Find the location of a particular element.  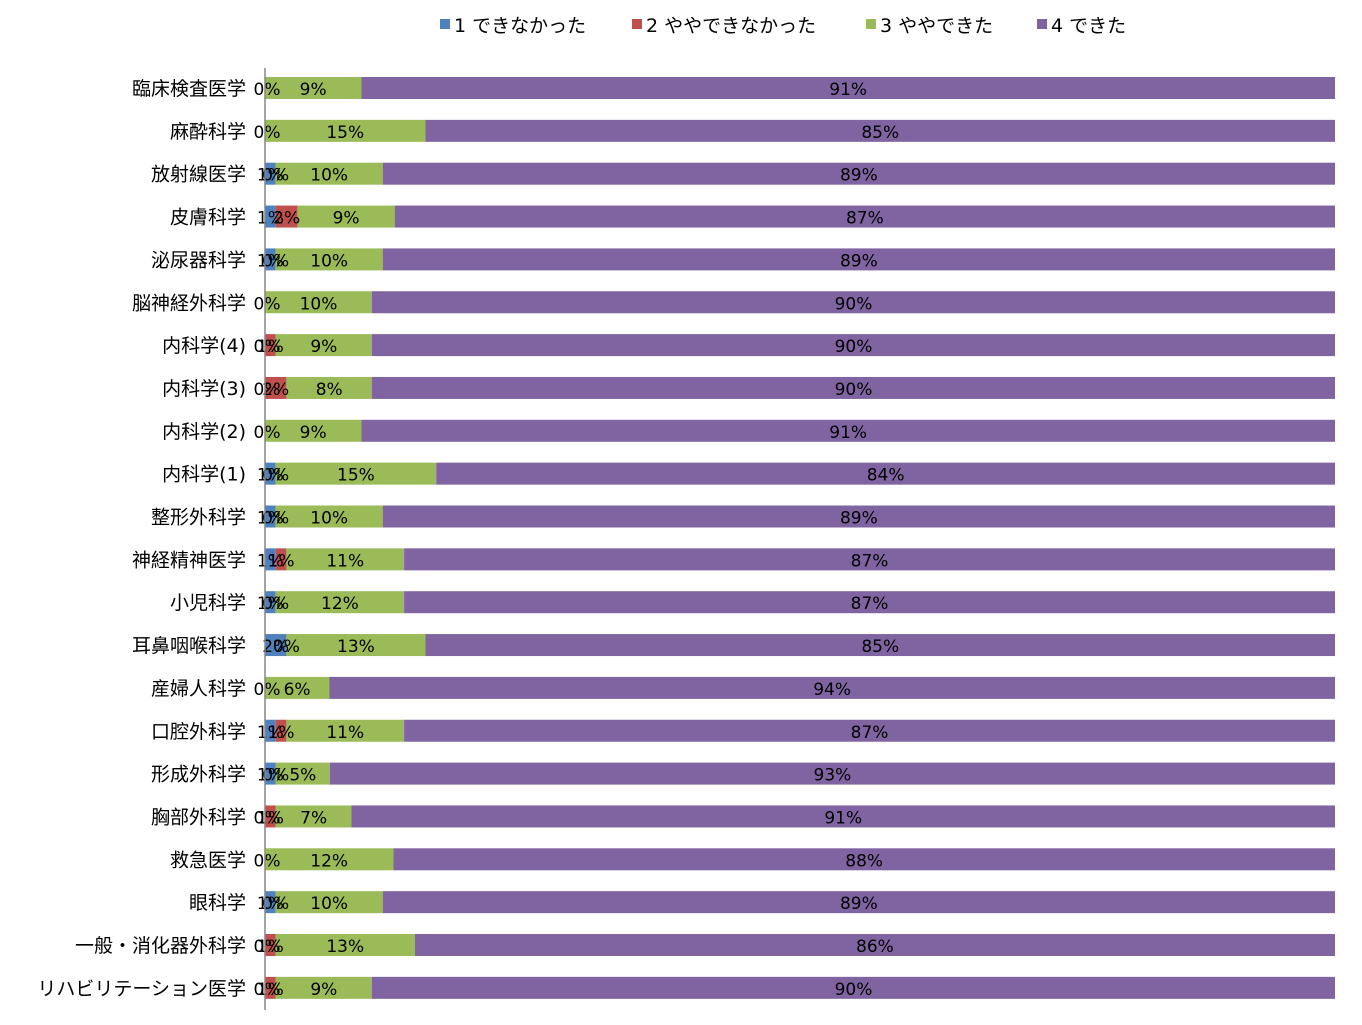

data-label-series-3: 11% is located at coordinates (345, 561).